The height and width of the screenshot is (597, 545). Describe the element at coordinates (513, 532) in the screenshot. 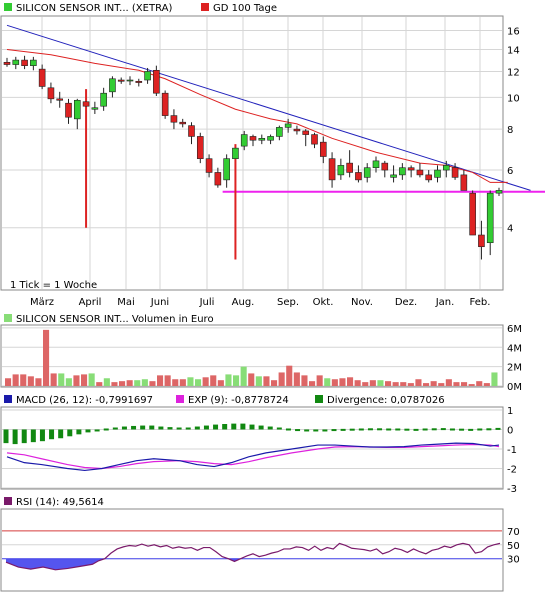

I see `rsi-y-tick-label: 70` at that location.